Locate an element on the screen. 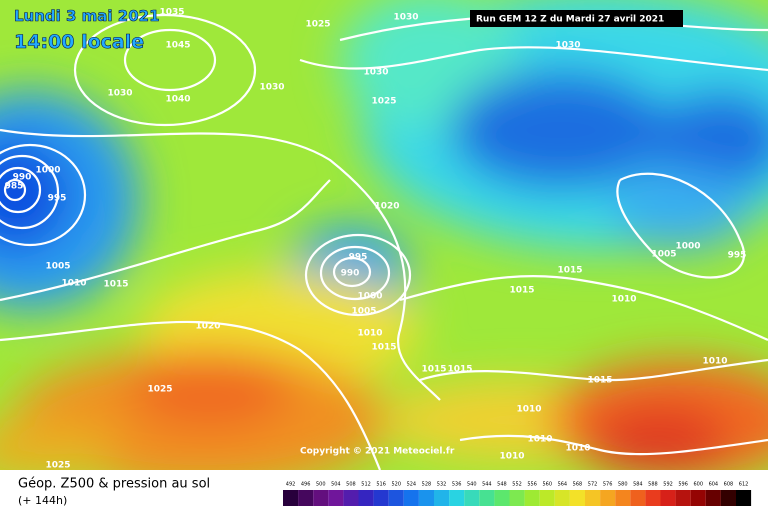 This screenshot has height=512, width=768. legend-label: 576 is located at coordinates (608, 485).